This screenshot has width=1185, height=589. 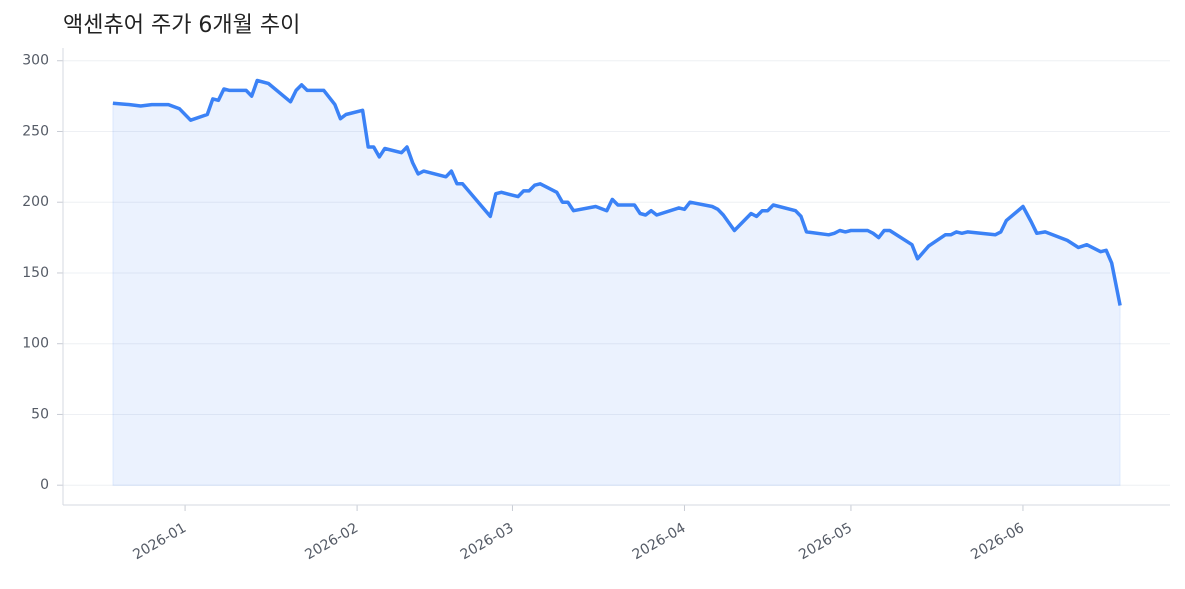 I want to click on x-tick-label: 2026-06, so click(x=997, y=541).